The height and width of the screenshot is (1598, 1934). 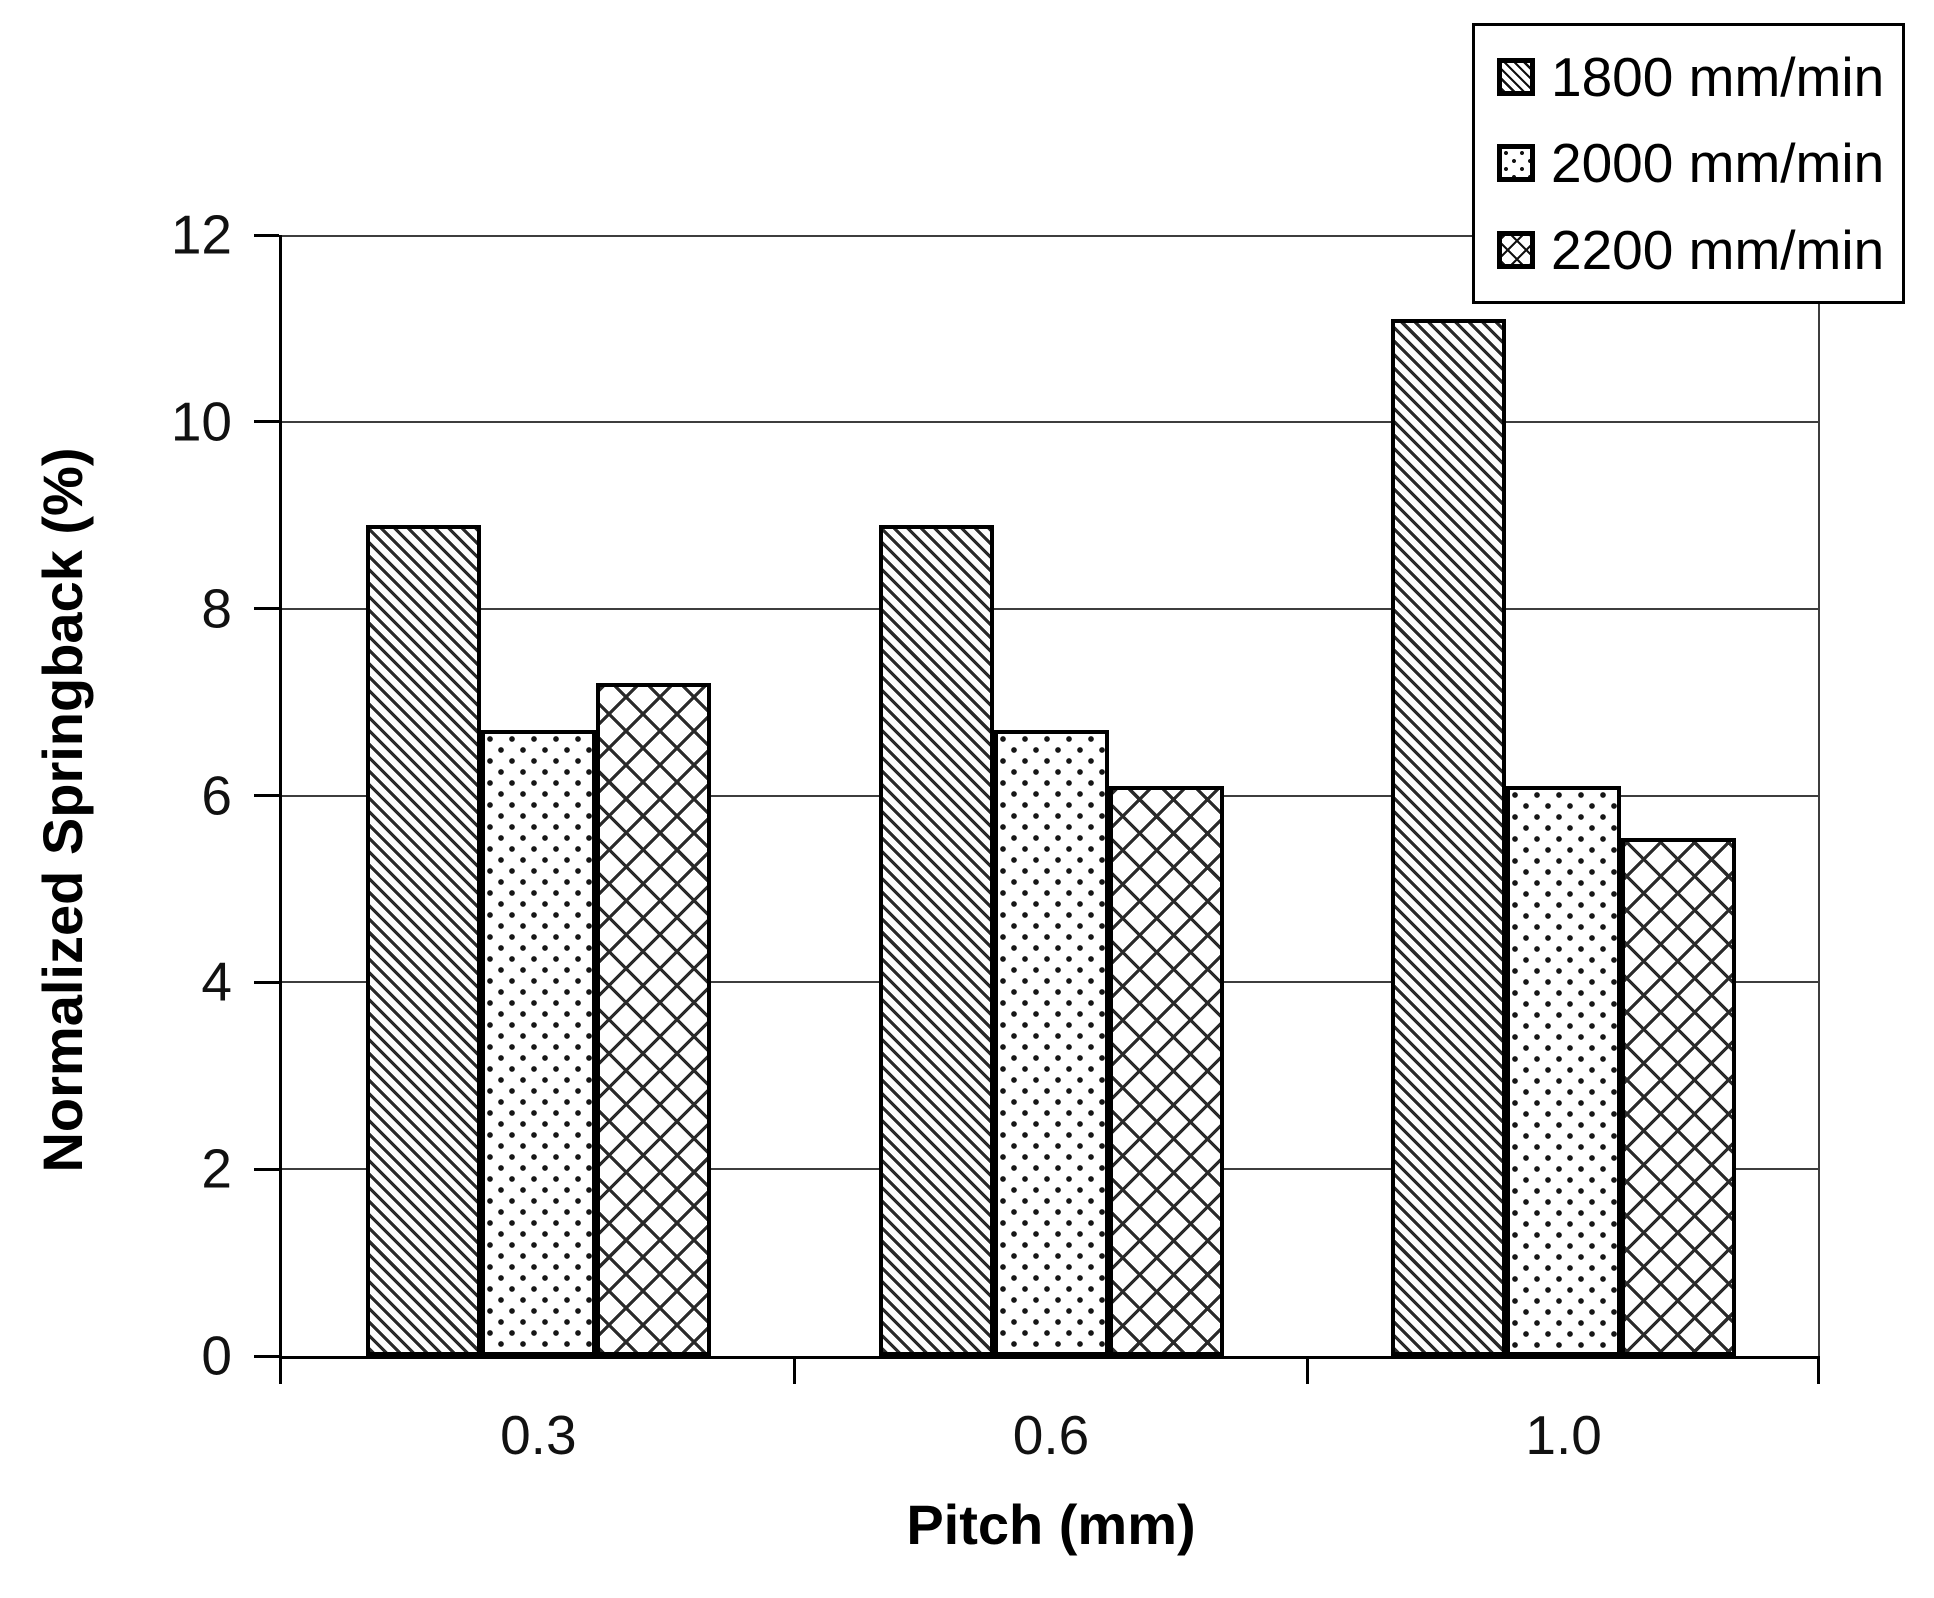 What do you see at coordinates (216, 1168) in the screenshot?
I see `y-tick-label-2: 2` at bounding box center [216, 1168].